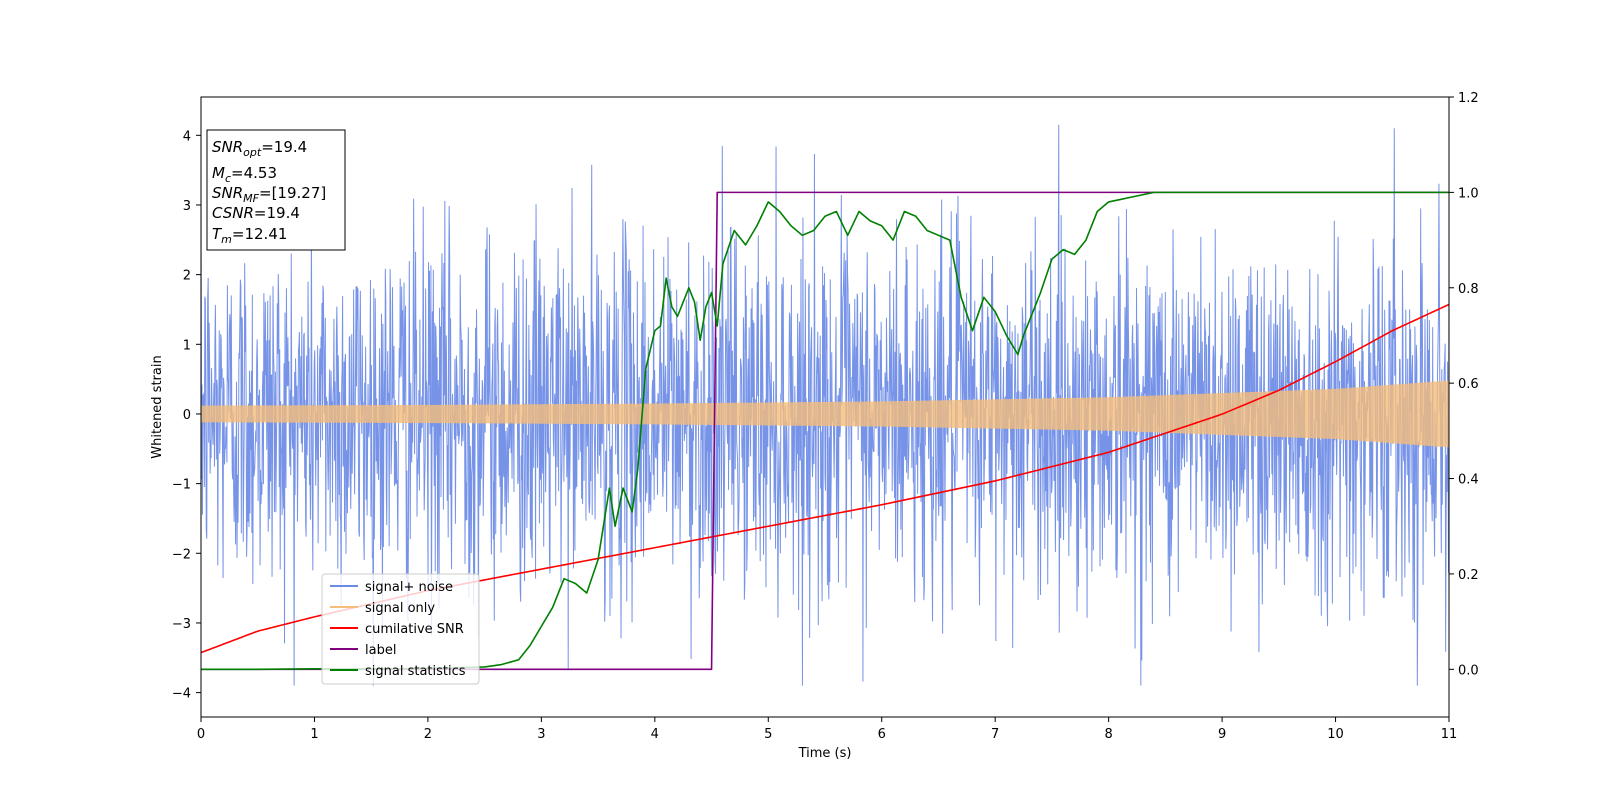  What do you see at coordinates (1222, 734) in the screenshot?
I see `x-tick-label: 9` at bounding box center [1222, 734].